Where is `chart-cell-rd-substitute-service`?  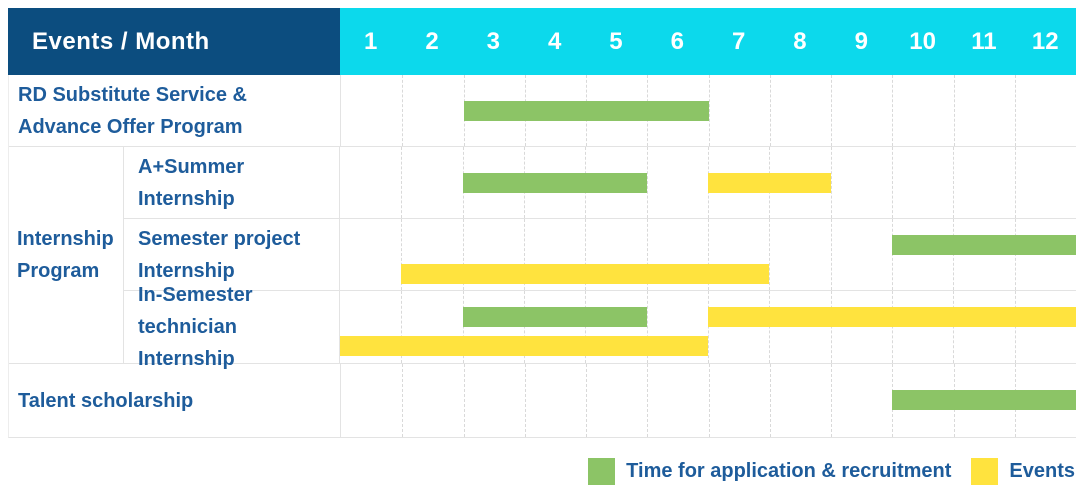
chart-cell-rd-substitute-service is located at coordinates (708, 110).